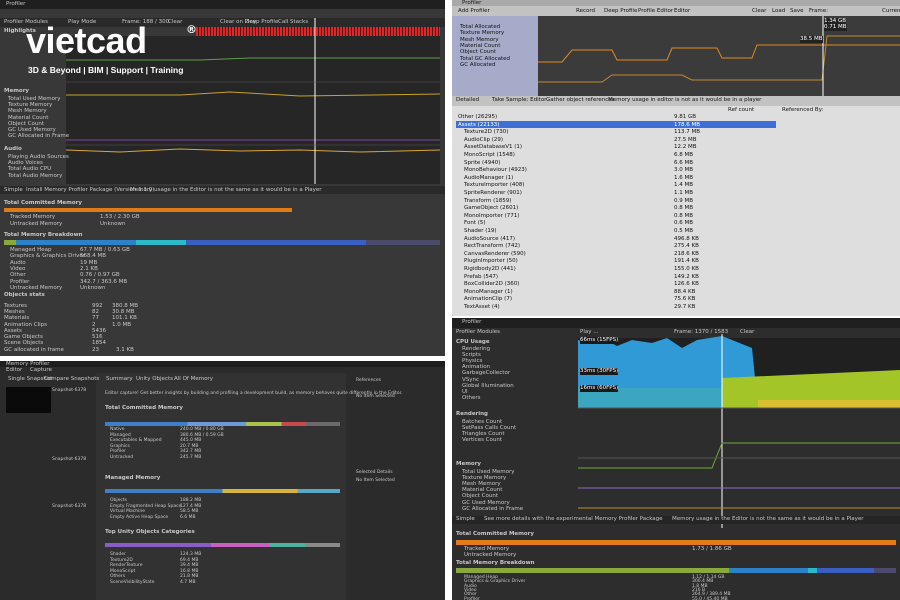 The height and width of the screenshot is (600, 900). Describe the element at coordinates (684, 162) in the screenshot. I see `tree-size: 6.6 MB` at that location.